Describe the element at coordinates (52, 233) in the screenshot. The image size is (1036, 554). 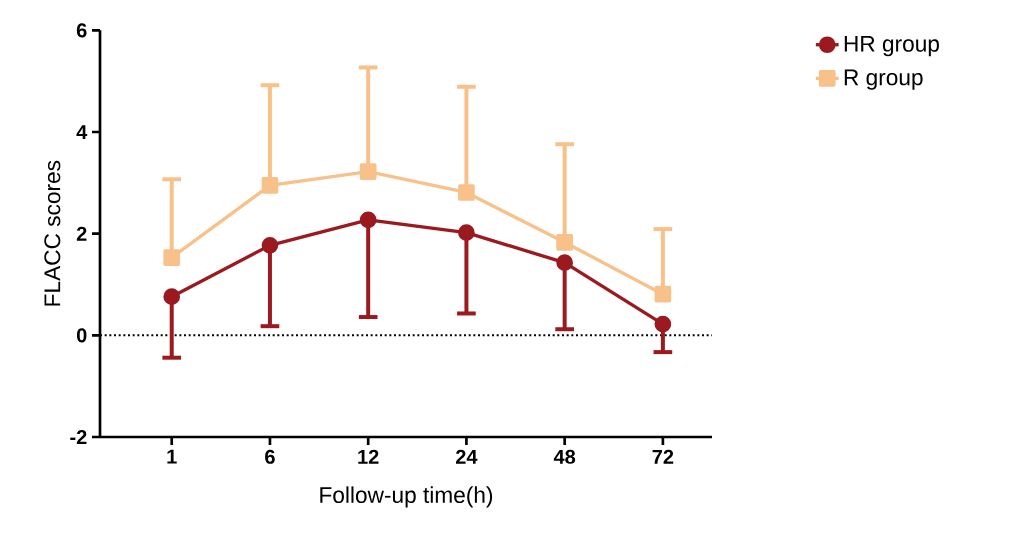
I see `y-axis-title: FLACC scores` at that location.